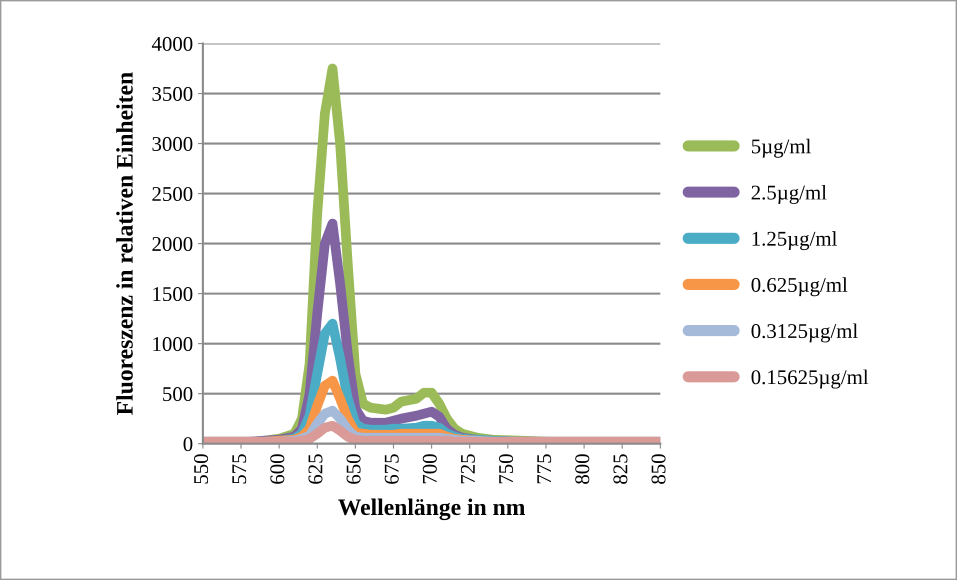 The width and height of the screenshot is (957, 580). What do you see at coordinates (172, 194) in the screenshot?
I see `y-tick-label: 2500` at bounding box center [172, 194].